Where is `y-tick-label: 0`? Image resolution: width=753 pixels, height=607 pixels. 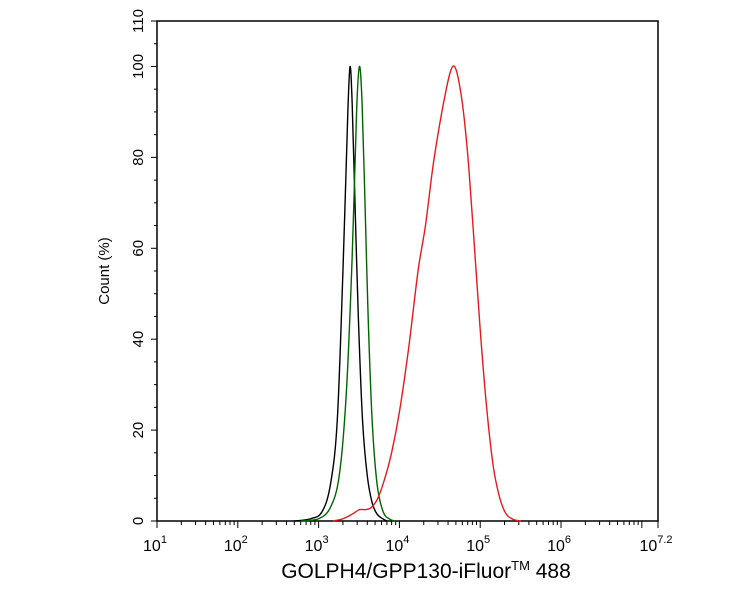 y-tick-label: 0 is located at coordinates (138, 521).